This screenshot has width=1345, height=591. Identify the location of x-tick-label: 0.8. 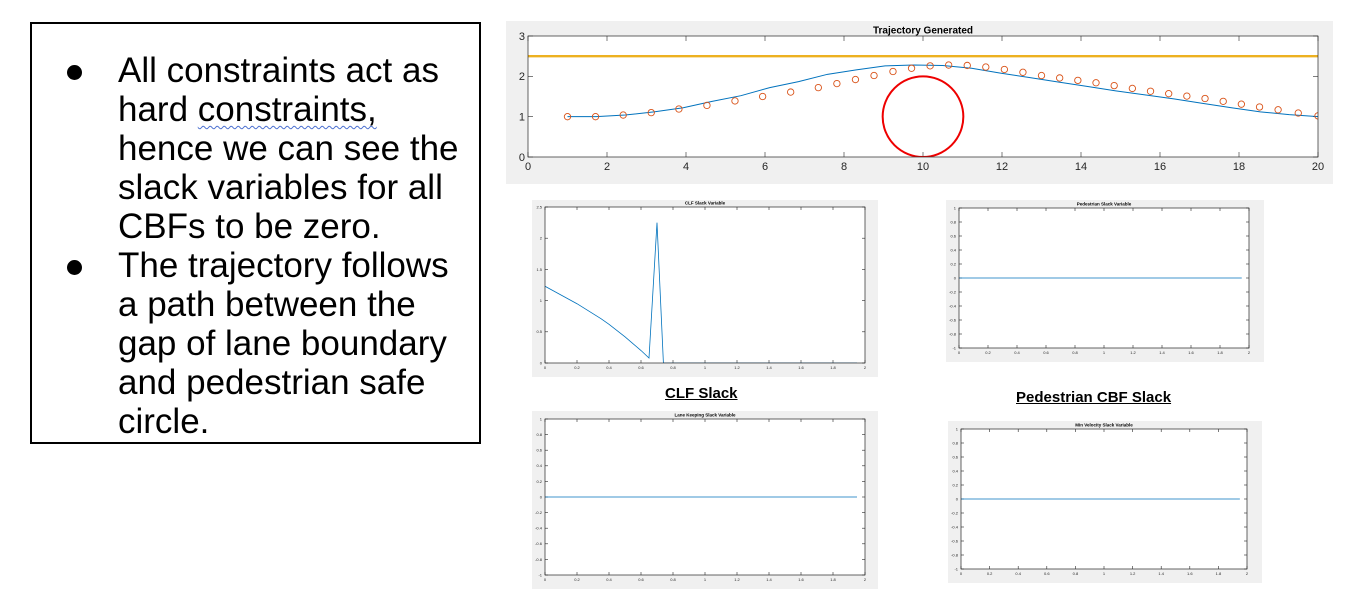
(1075, 352).